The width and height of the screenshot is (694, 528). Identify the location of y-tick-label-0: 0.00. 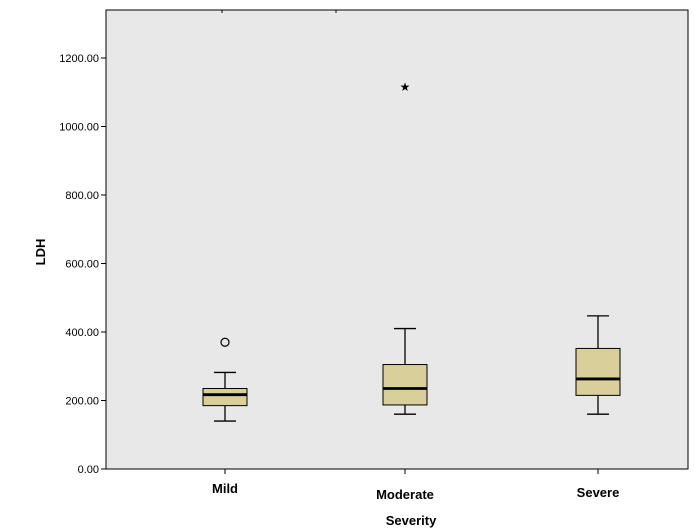
(88, 470).